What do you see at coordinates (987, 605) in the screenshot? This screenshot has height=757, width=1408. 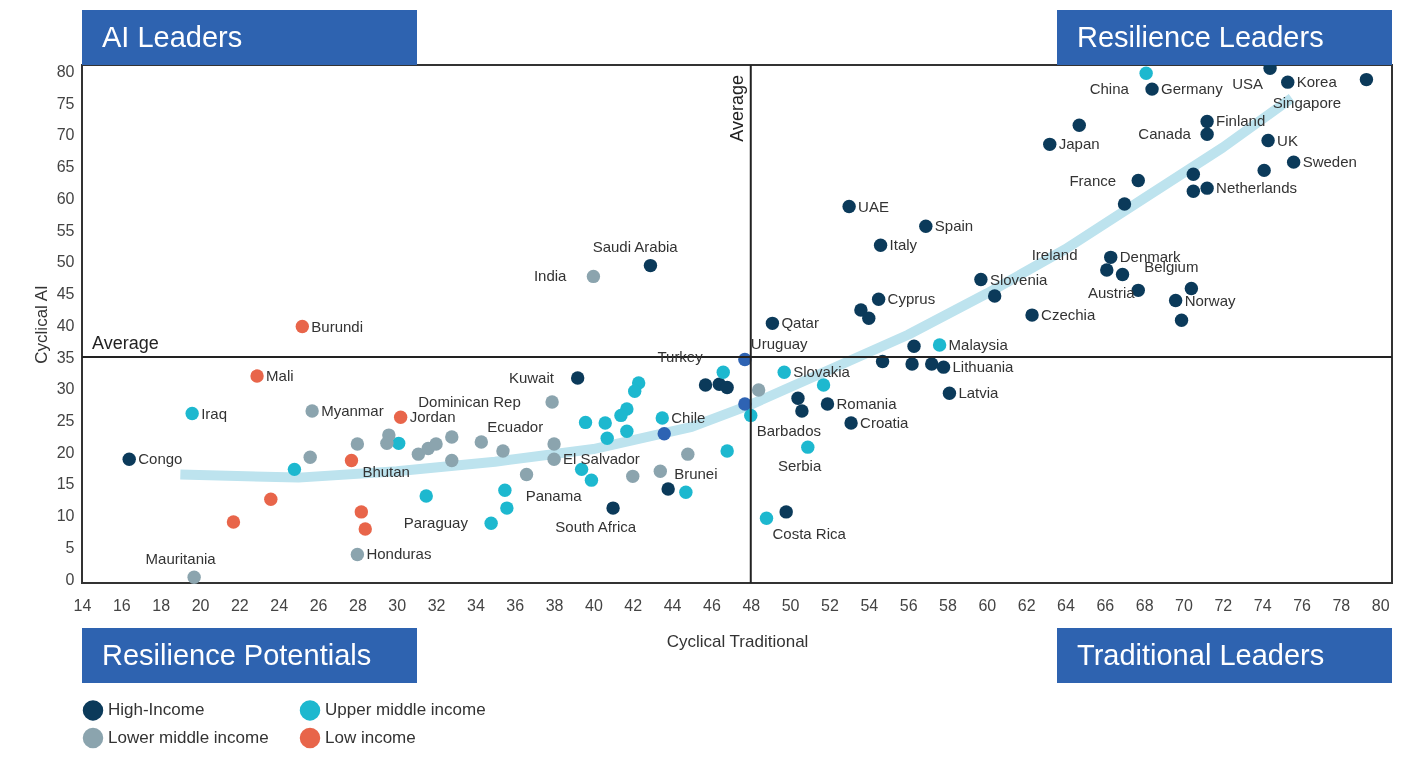 I see `x-tick-label: 60` at bounding box center [987, 605].